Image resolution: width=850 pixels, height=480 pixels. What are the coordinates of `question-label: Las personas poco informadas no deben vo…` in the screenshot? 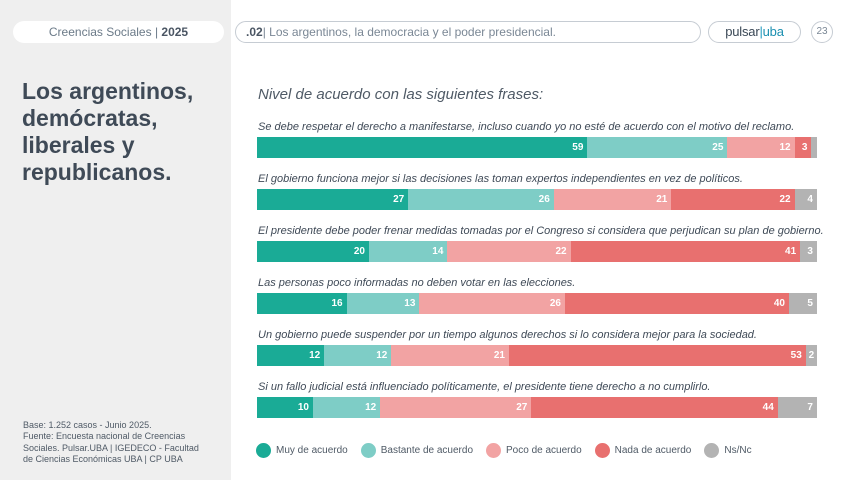 It's located at (417, 283).